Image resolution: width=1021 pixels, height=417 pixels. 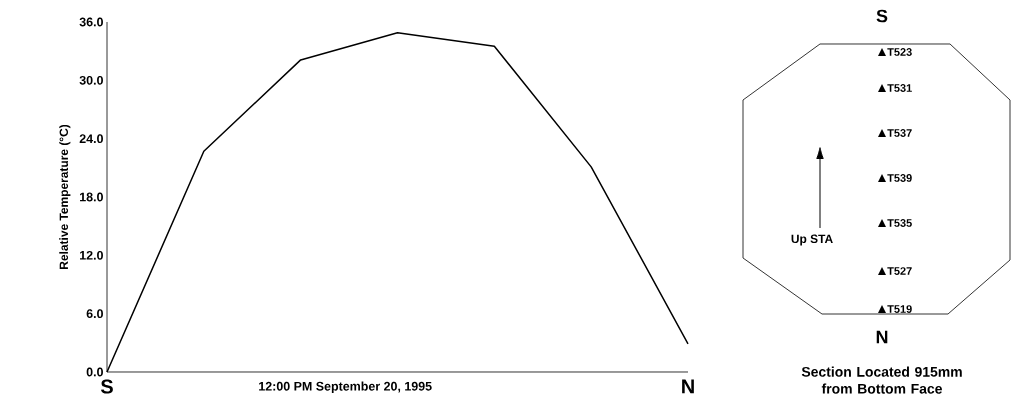 What do you see at coordinates (899, 309) in the screenshot?
I see `text: T519` at bounding box center [899, 309].